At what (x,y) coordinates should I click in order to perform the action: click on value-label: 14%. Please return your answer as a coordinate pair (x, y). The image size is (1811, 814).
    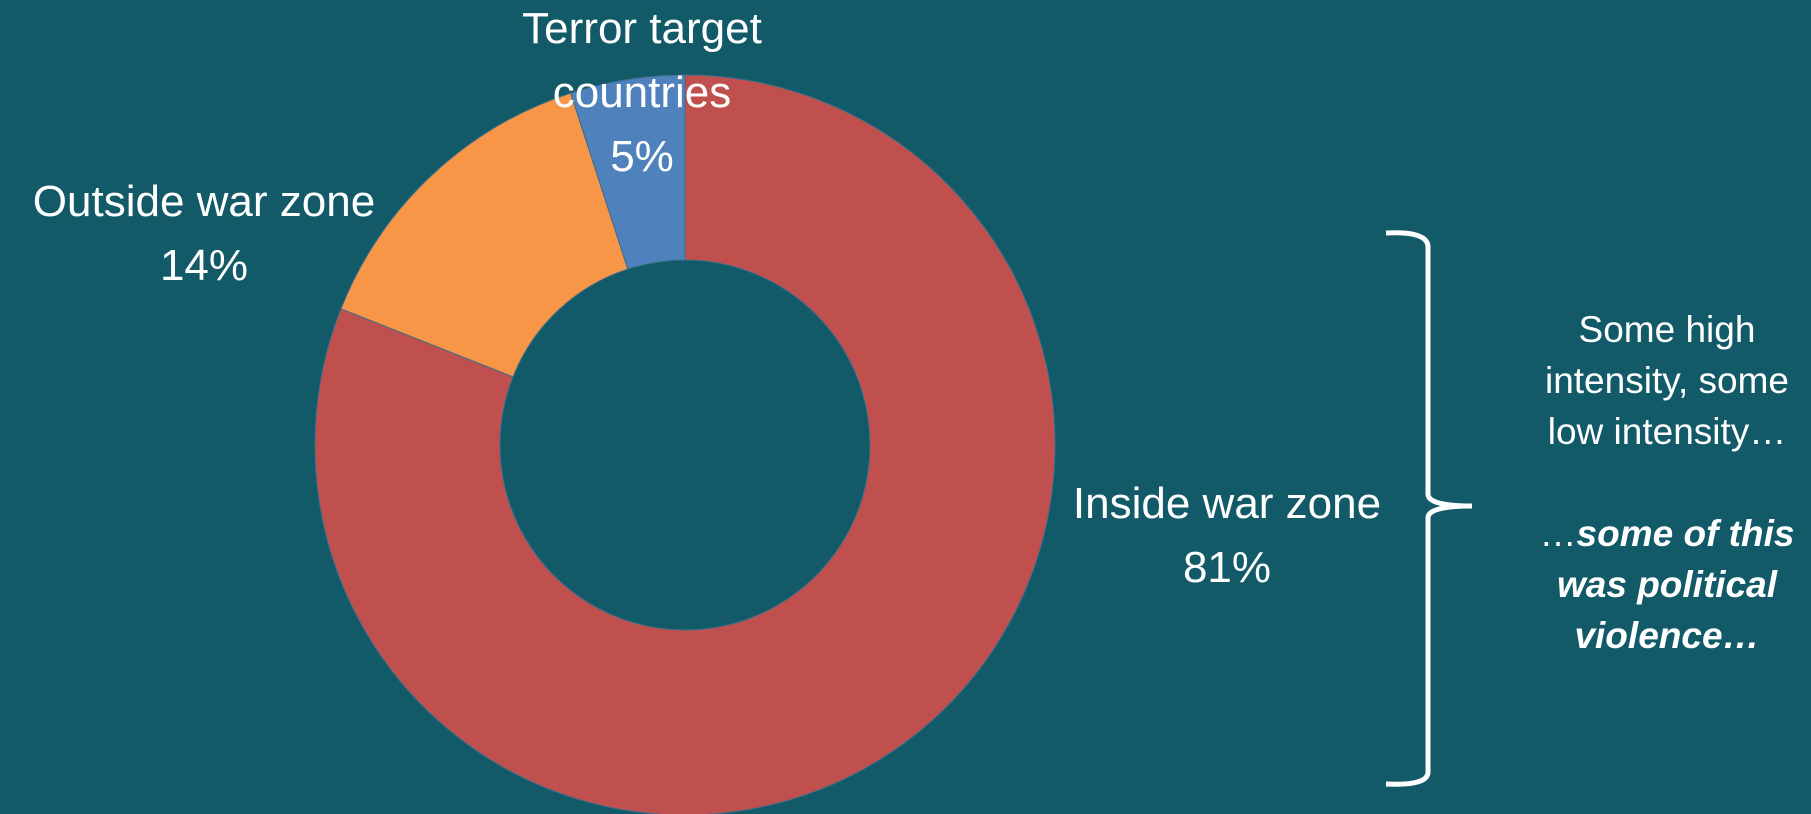
    Looking at the image, I should click on (204, 265).